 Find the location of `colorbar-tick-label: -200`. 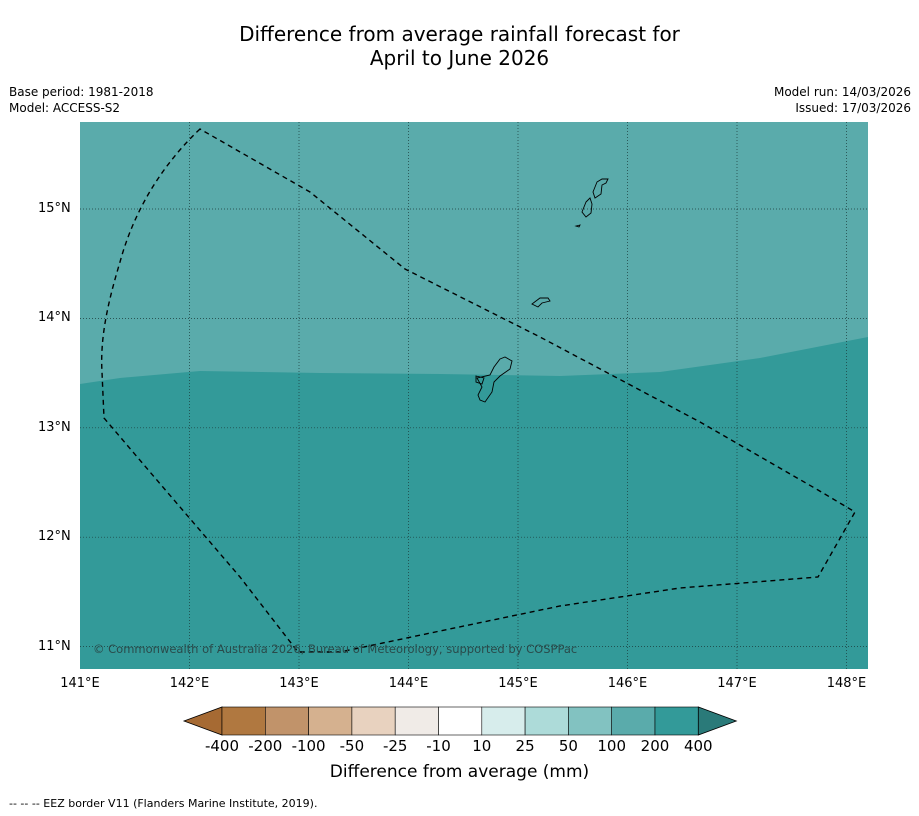

colorbar-tick-label: -200 is located at coordinates (265, 746).